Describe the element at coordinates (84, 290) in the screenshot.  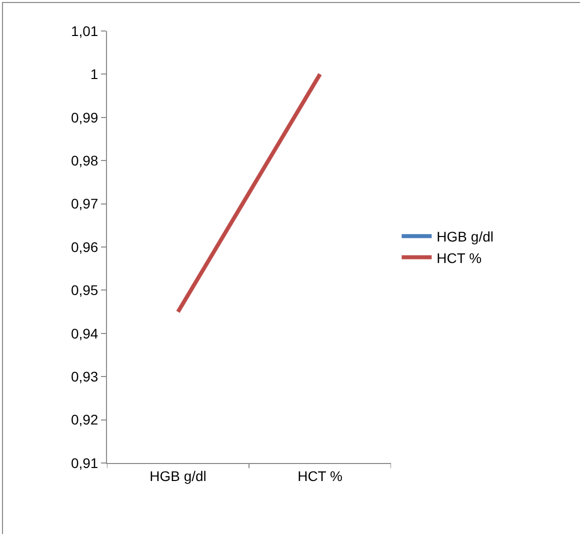
I see `y-tick-label: 0,95` at that location.